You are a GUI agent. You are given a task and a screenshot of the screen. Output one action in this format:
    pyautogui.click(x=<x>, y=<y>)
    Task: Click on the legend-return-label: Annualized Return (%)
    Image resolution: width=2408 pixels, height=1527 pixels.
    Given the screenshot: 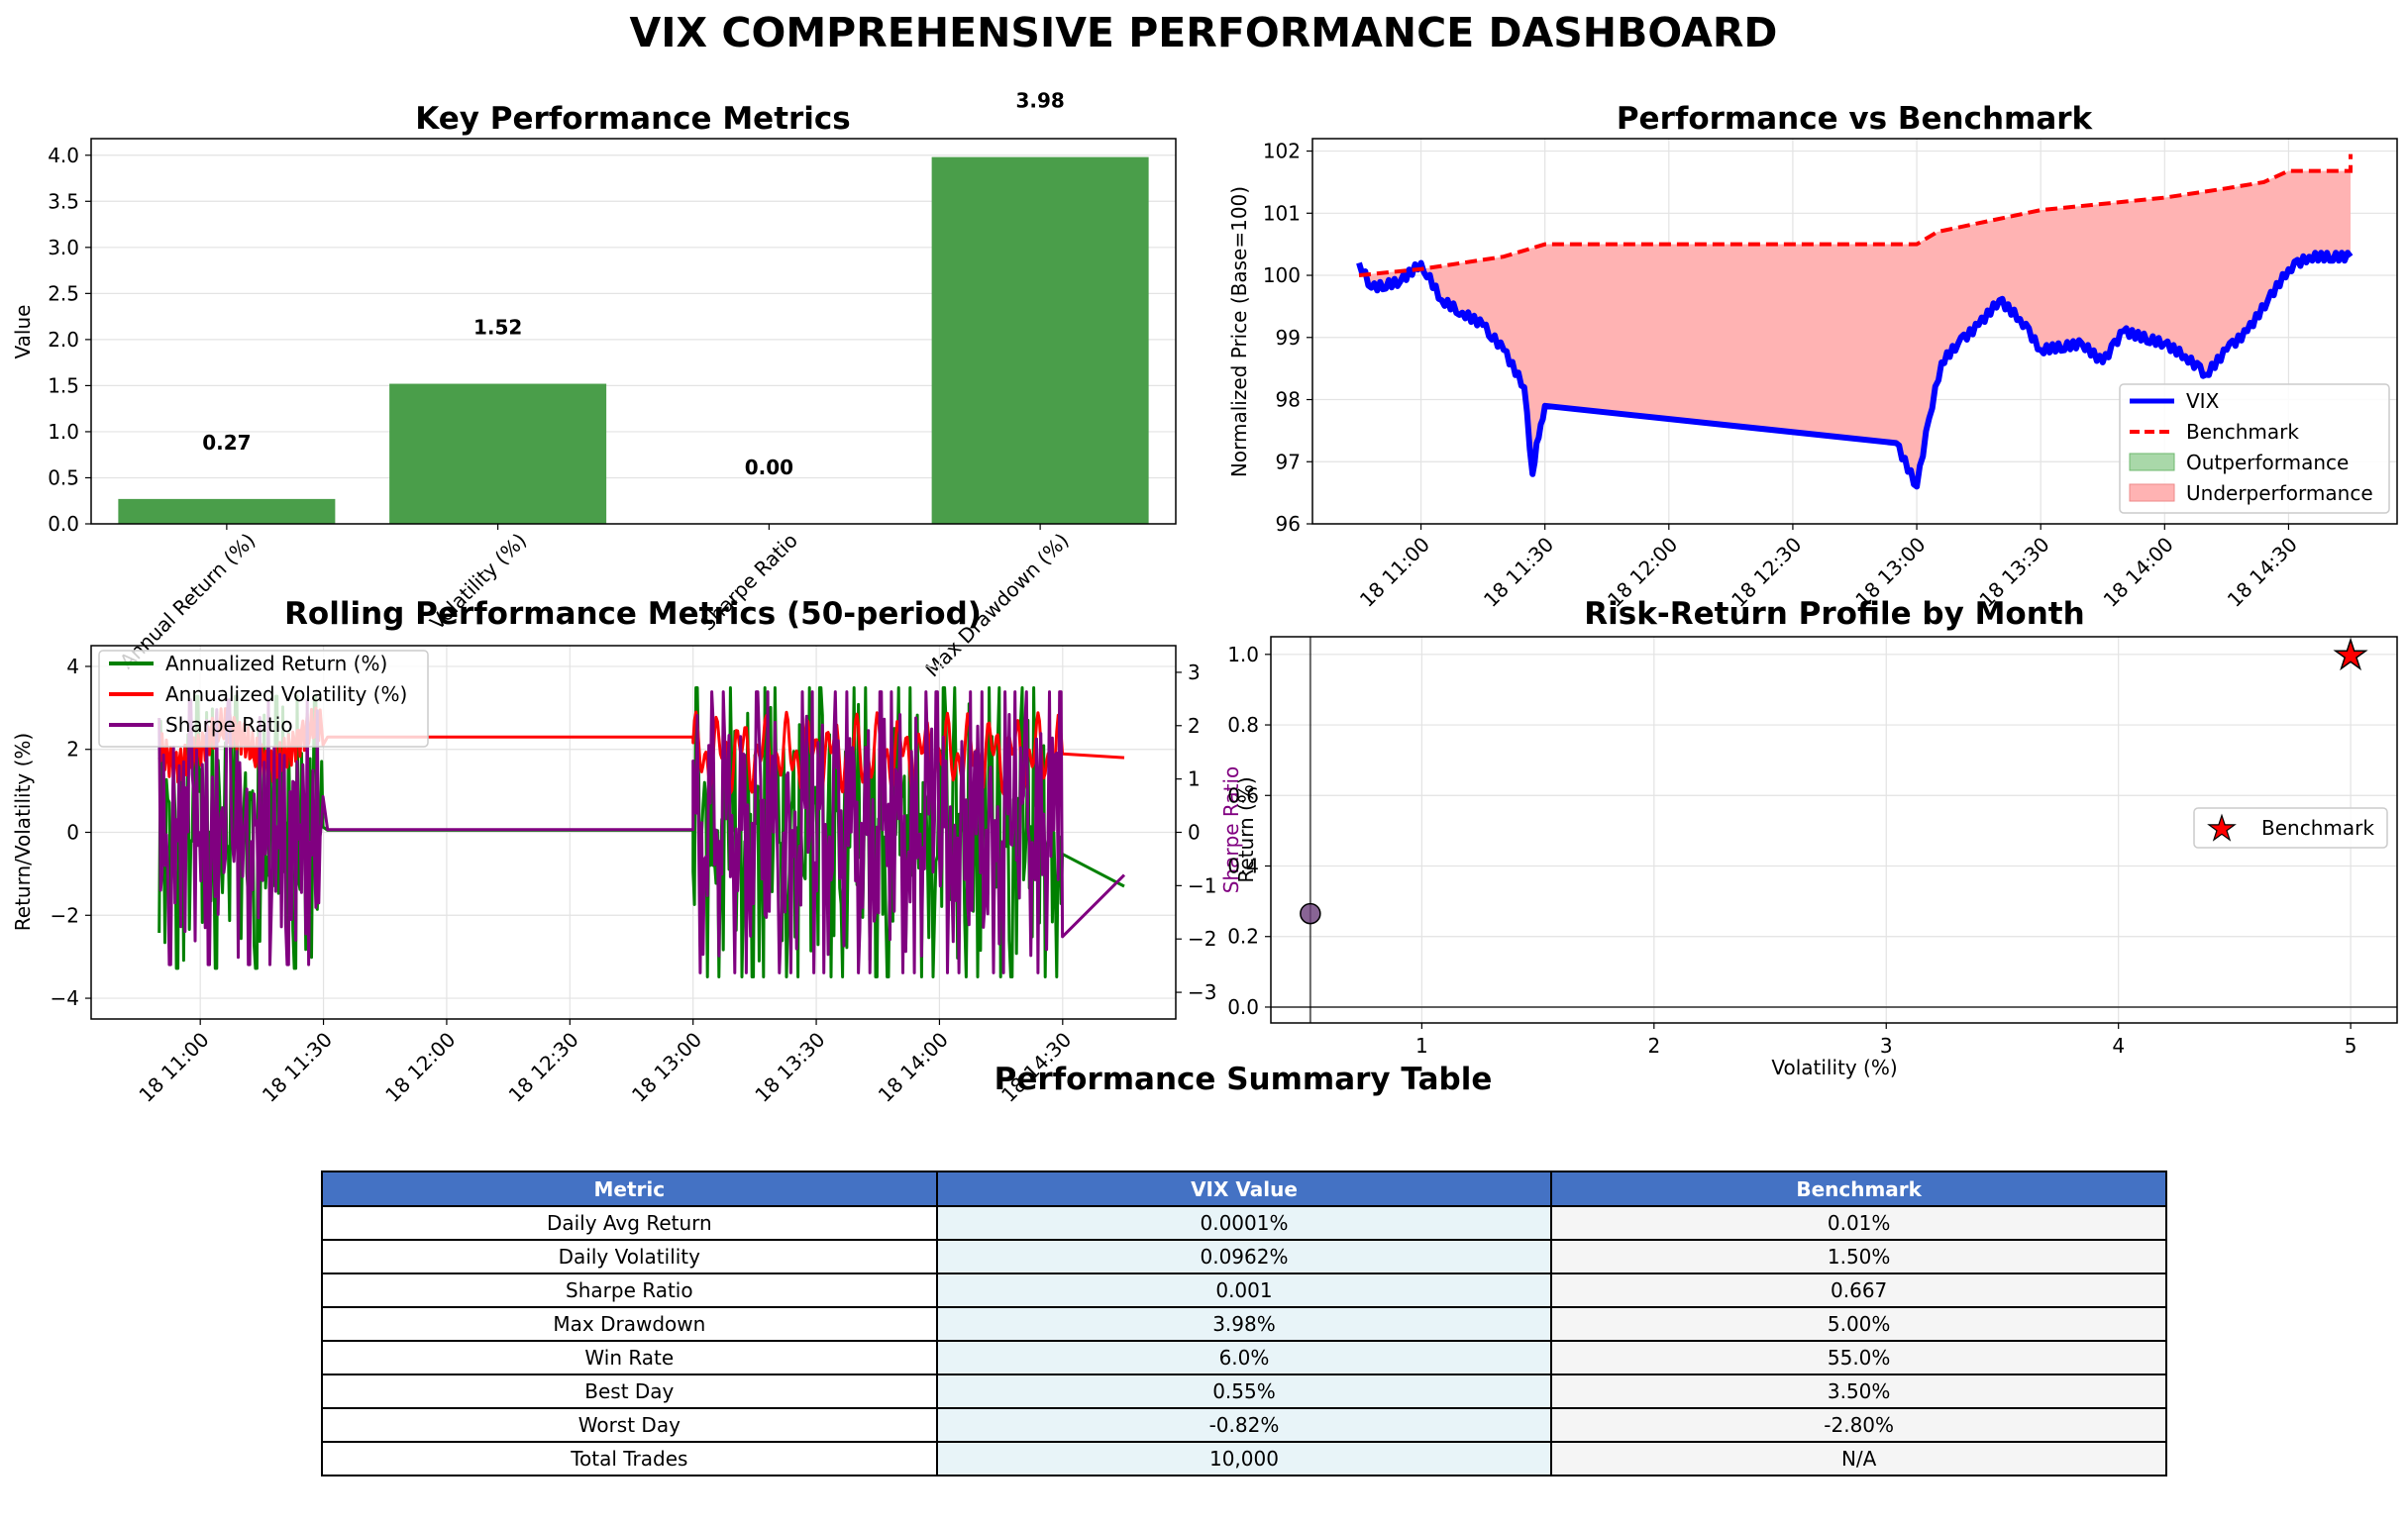 What is the action you would take?
    pyautogui.click(x=276, y=664)
    